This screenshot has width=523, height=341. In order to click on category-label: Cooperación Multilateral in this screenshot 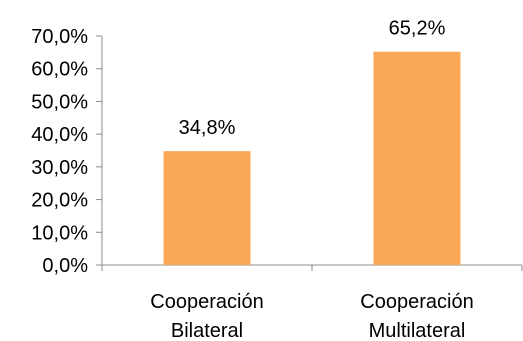, I will do `click(416, 316)`.